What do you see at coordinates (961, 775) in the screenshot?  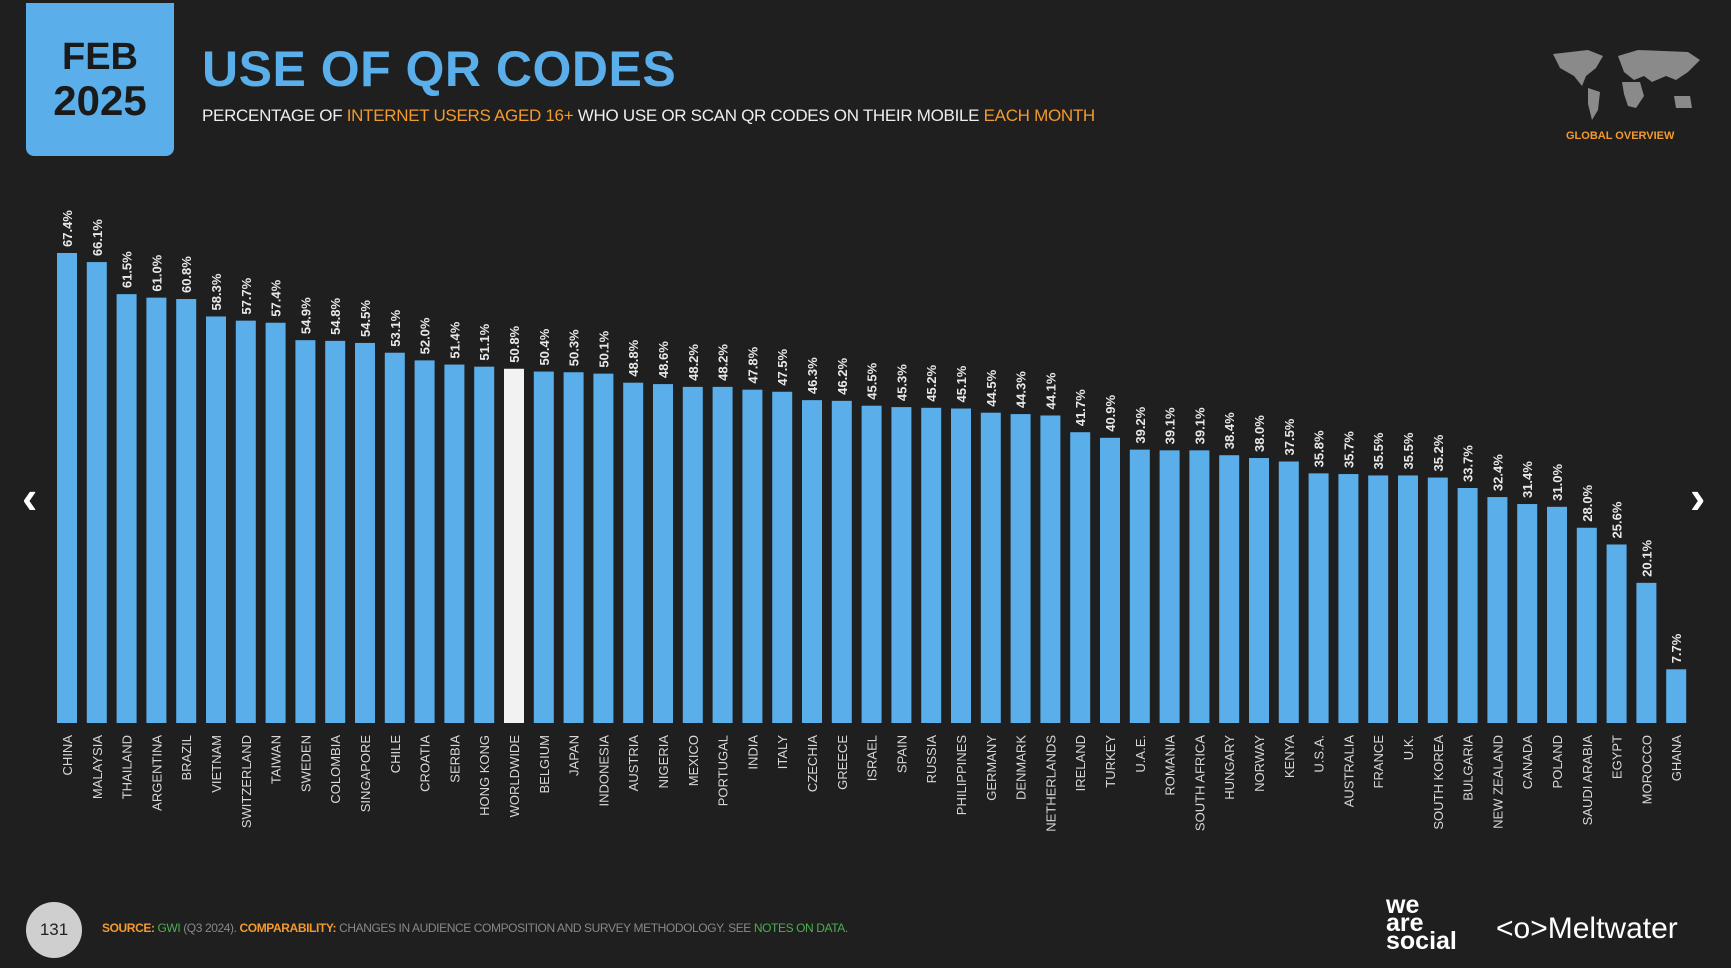 I see `category-label: PHILIPPINES` at bounding box center [961, 775].